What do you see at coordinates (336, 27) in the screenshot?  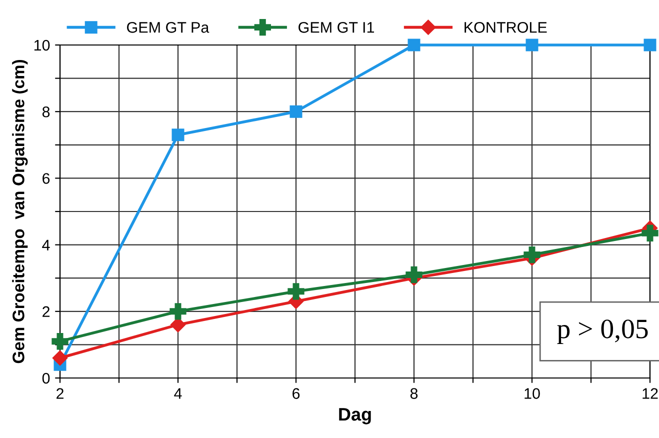 I see `legend-label: GEM GT I1` at bounding box center [336, 27].